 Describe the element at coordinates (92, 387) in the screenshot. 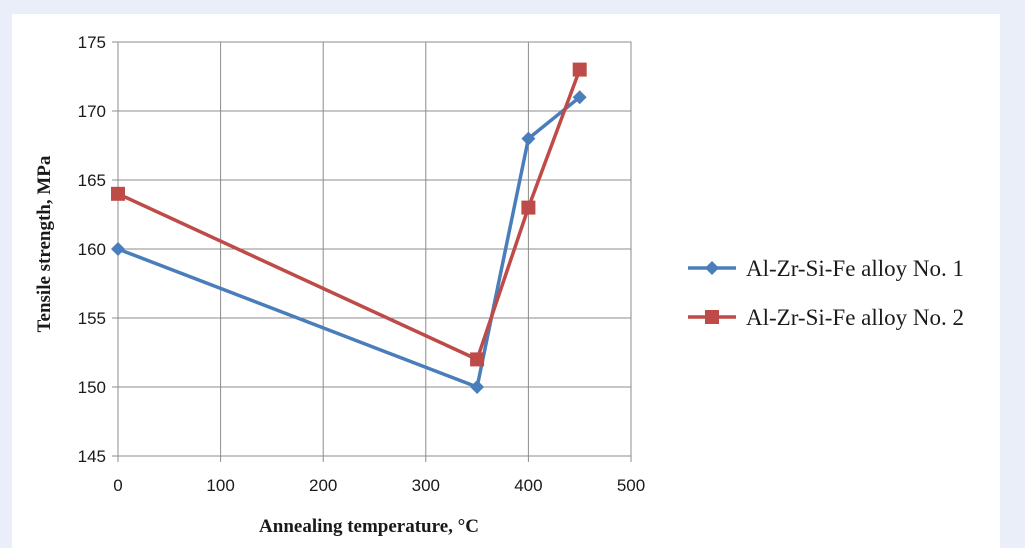

I see `y-tick-label: 150` at that location.